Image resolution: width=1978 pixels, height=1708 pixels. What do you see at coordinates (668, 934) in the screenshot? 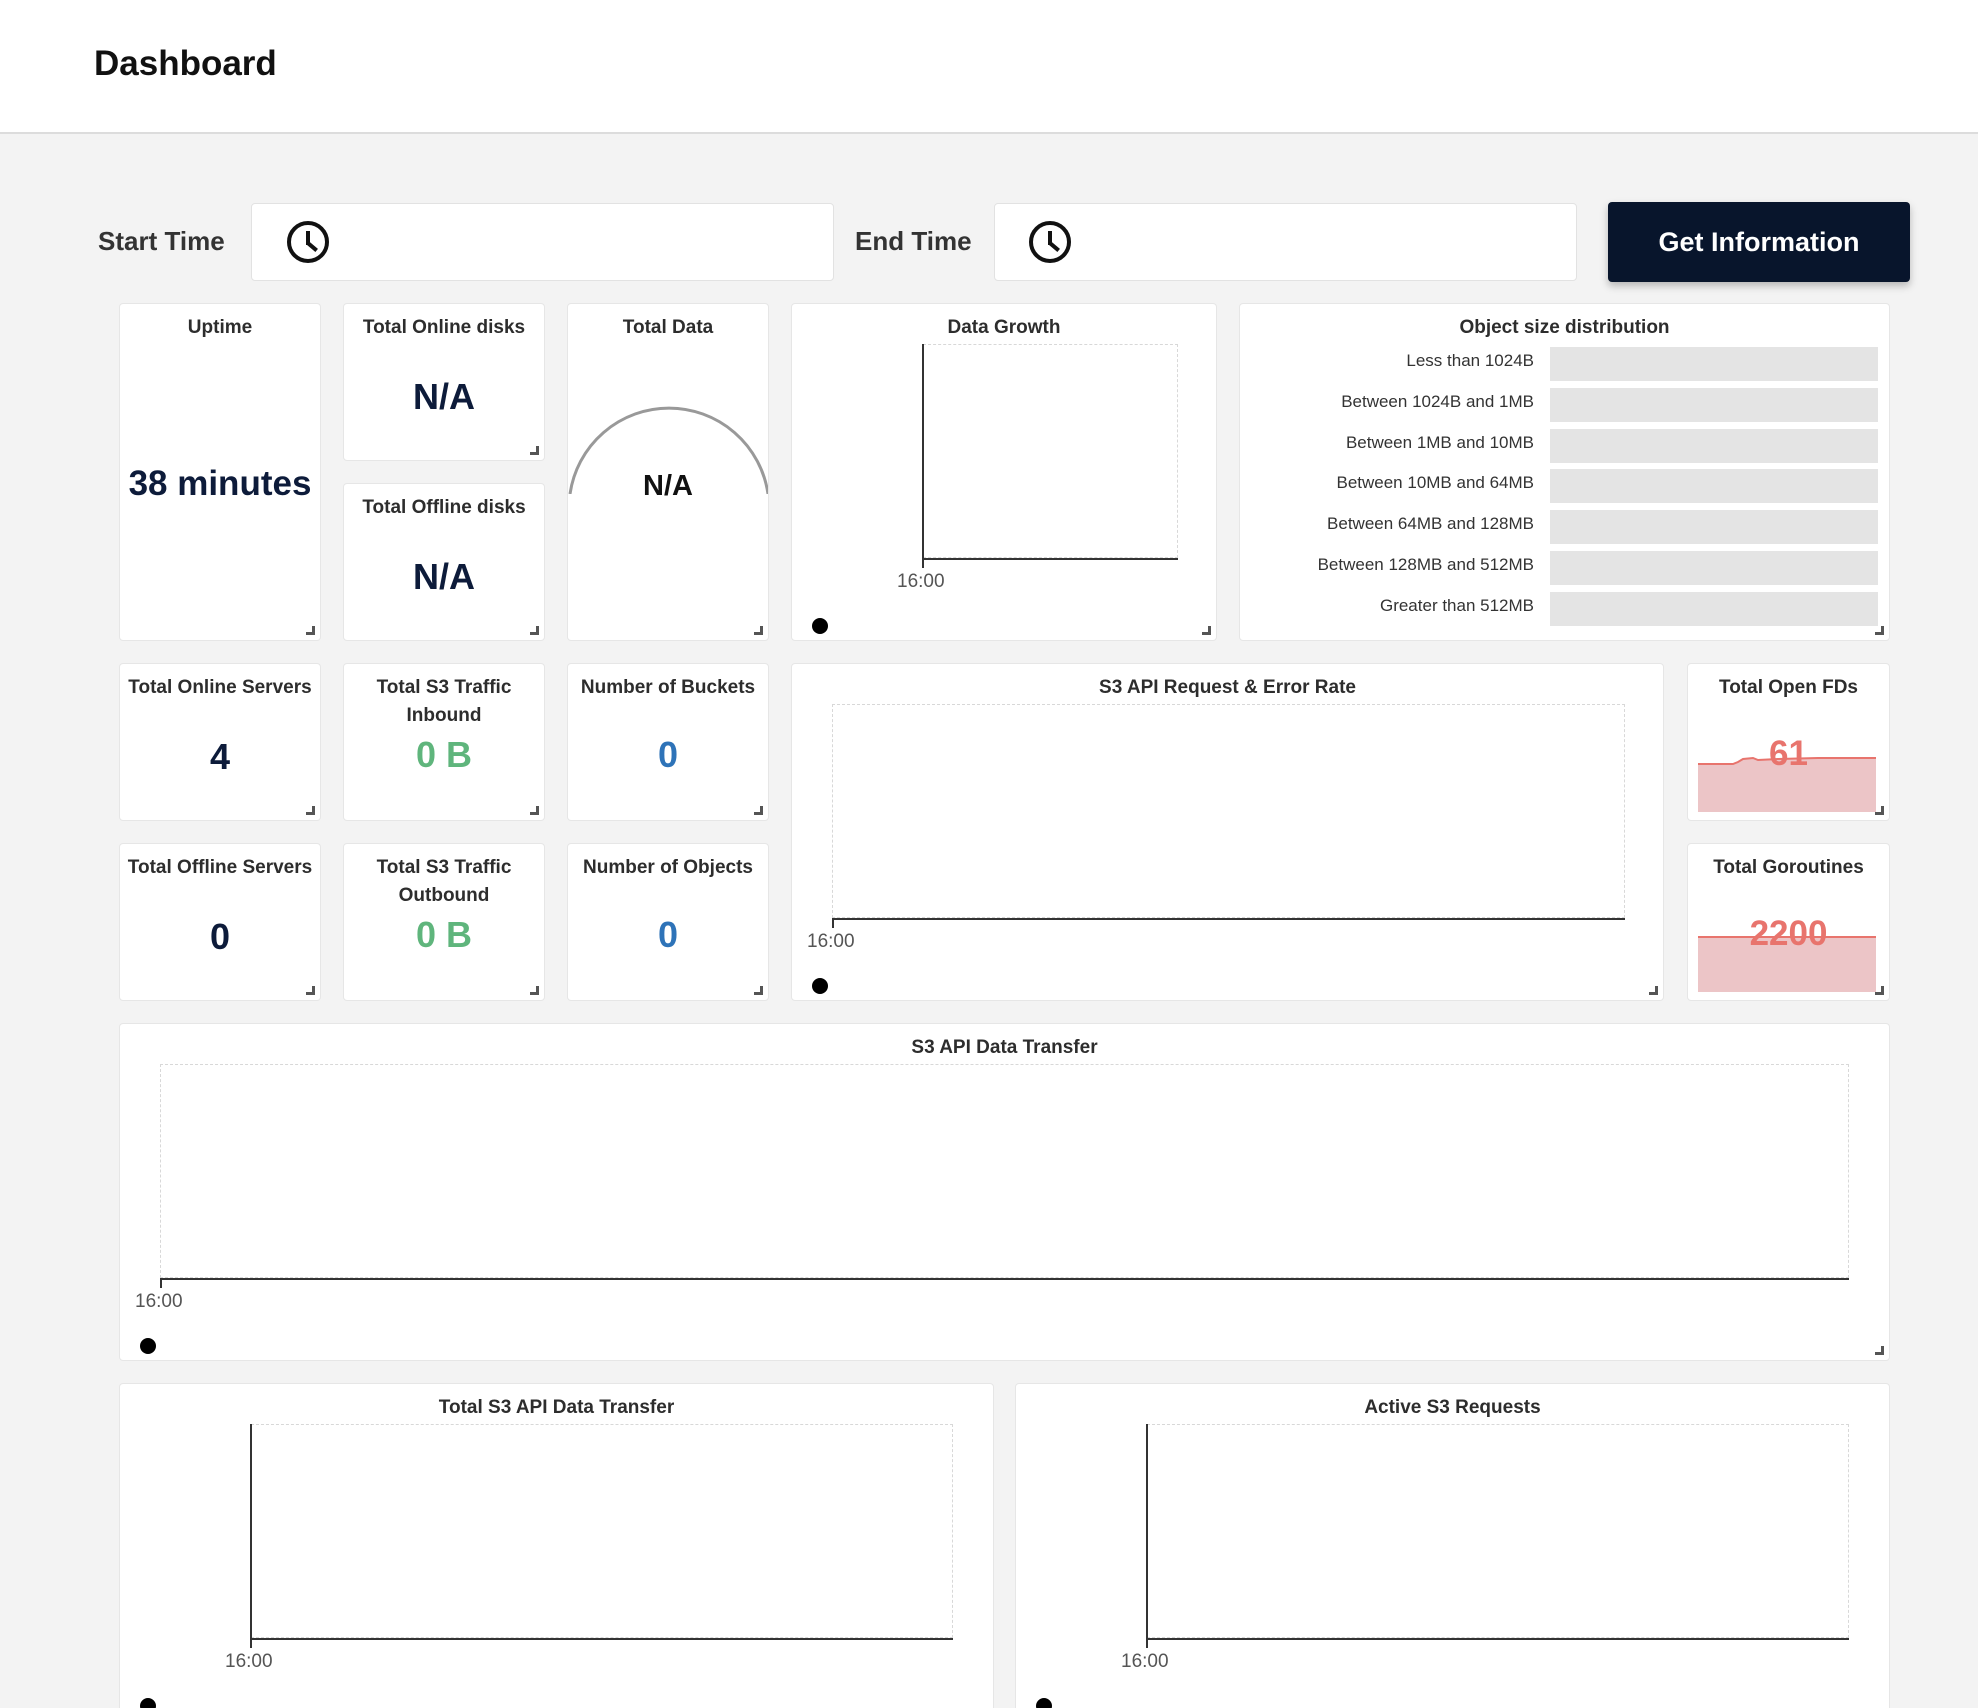
I see `objects-value: 0` at bounding box center [668, 934].